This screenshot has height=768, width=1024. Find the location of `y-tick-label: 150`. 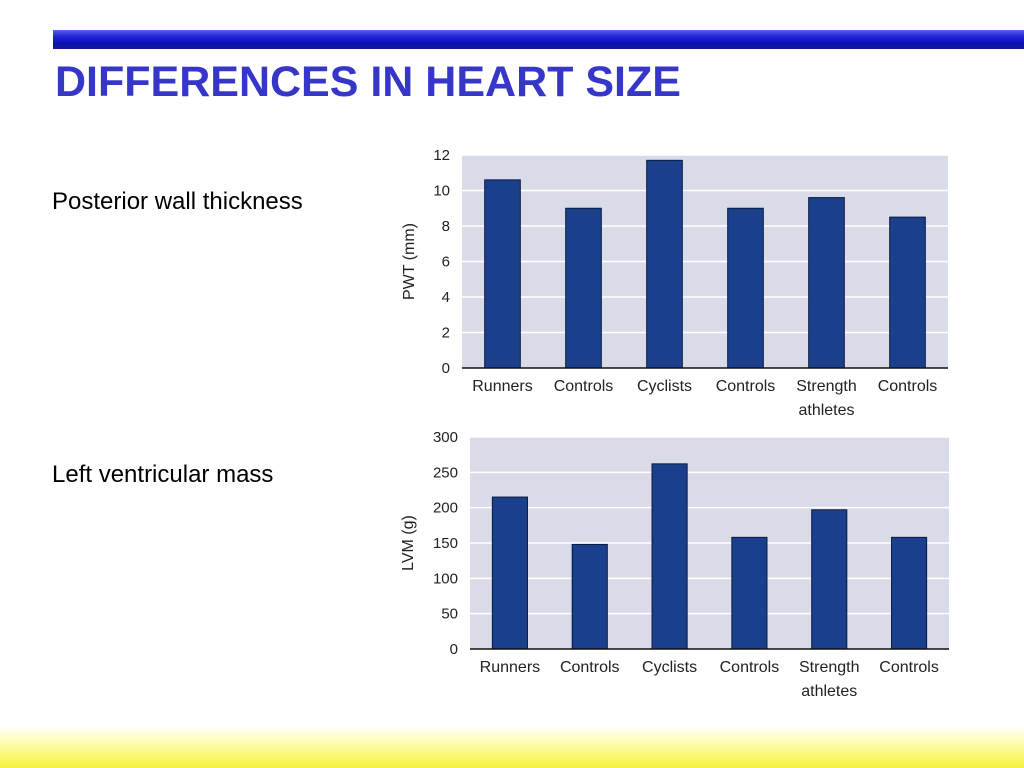

y-tick-label: 150 is located at coordinates (445, 543).